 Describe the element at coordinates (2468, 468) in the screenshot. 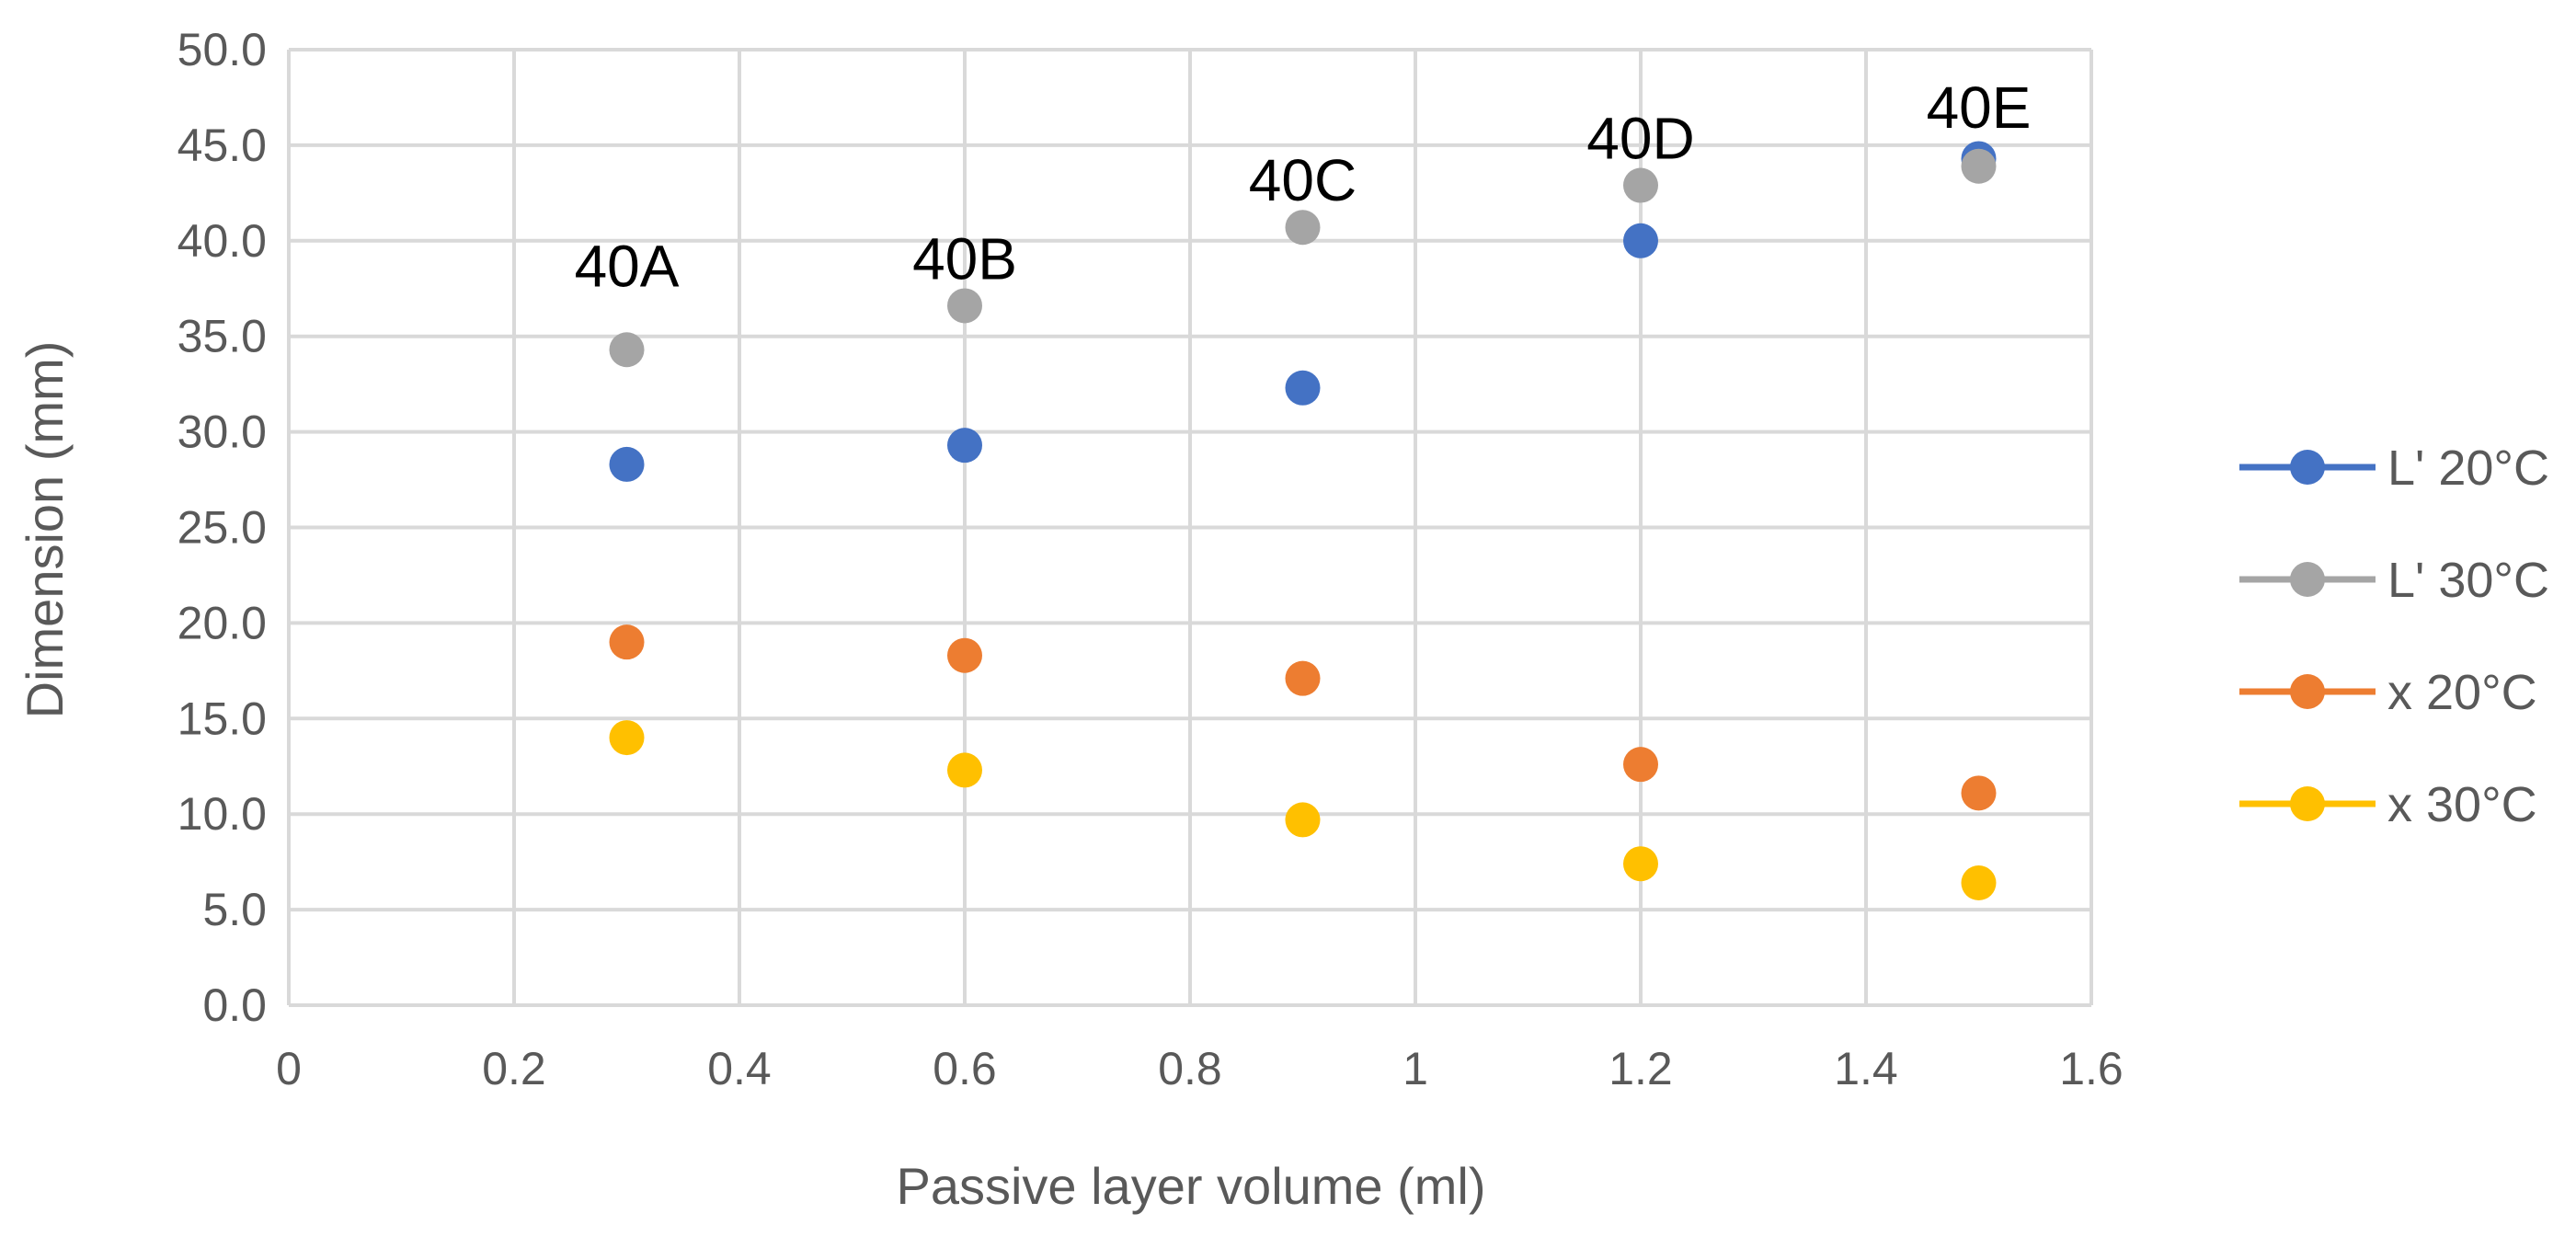

I see `legend-label: L' 20°C` at that location.